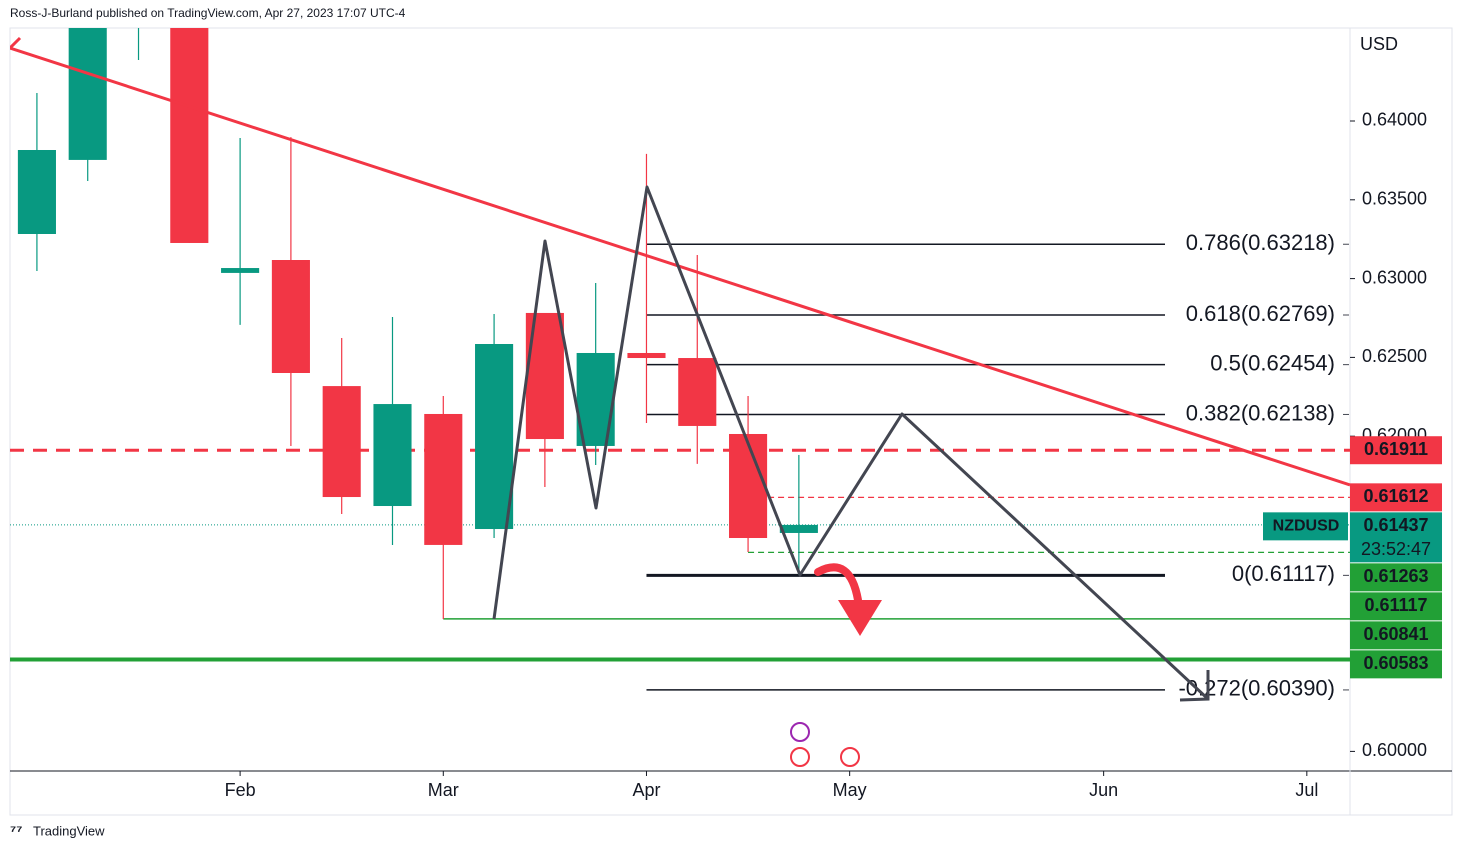 The height and width of the screenshot is (850, 1463). I want to click on y-tick-label: 0.63500, so click(1394, 199).